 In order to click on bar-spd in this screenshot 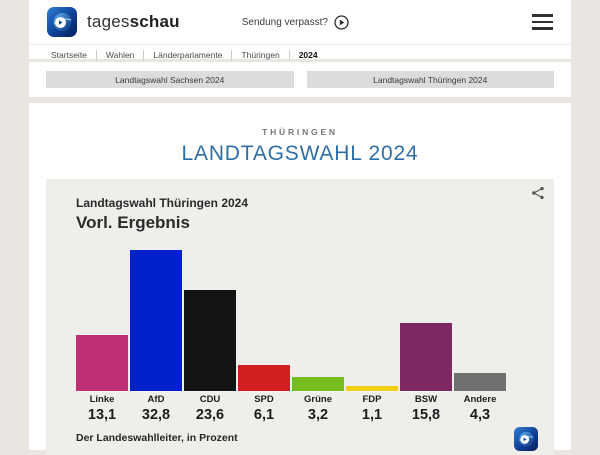, I will do `click(264, 377)`.